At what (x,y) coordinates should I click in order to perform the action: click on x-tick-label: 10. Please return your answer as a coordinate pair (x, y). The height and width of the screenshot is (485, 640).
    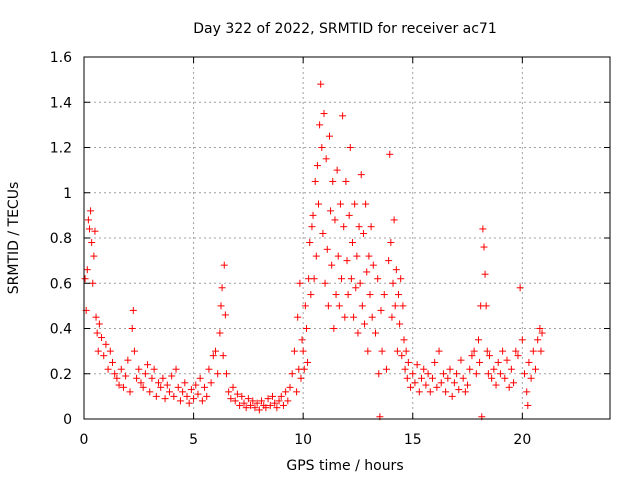
    Looking at the image, I should click on (303, 440).